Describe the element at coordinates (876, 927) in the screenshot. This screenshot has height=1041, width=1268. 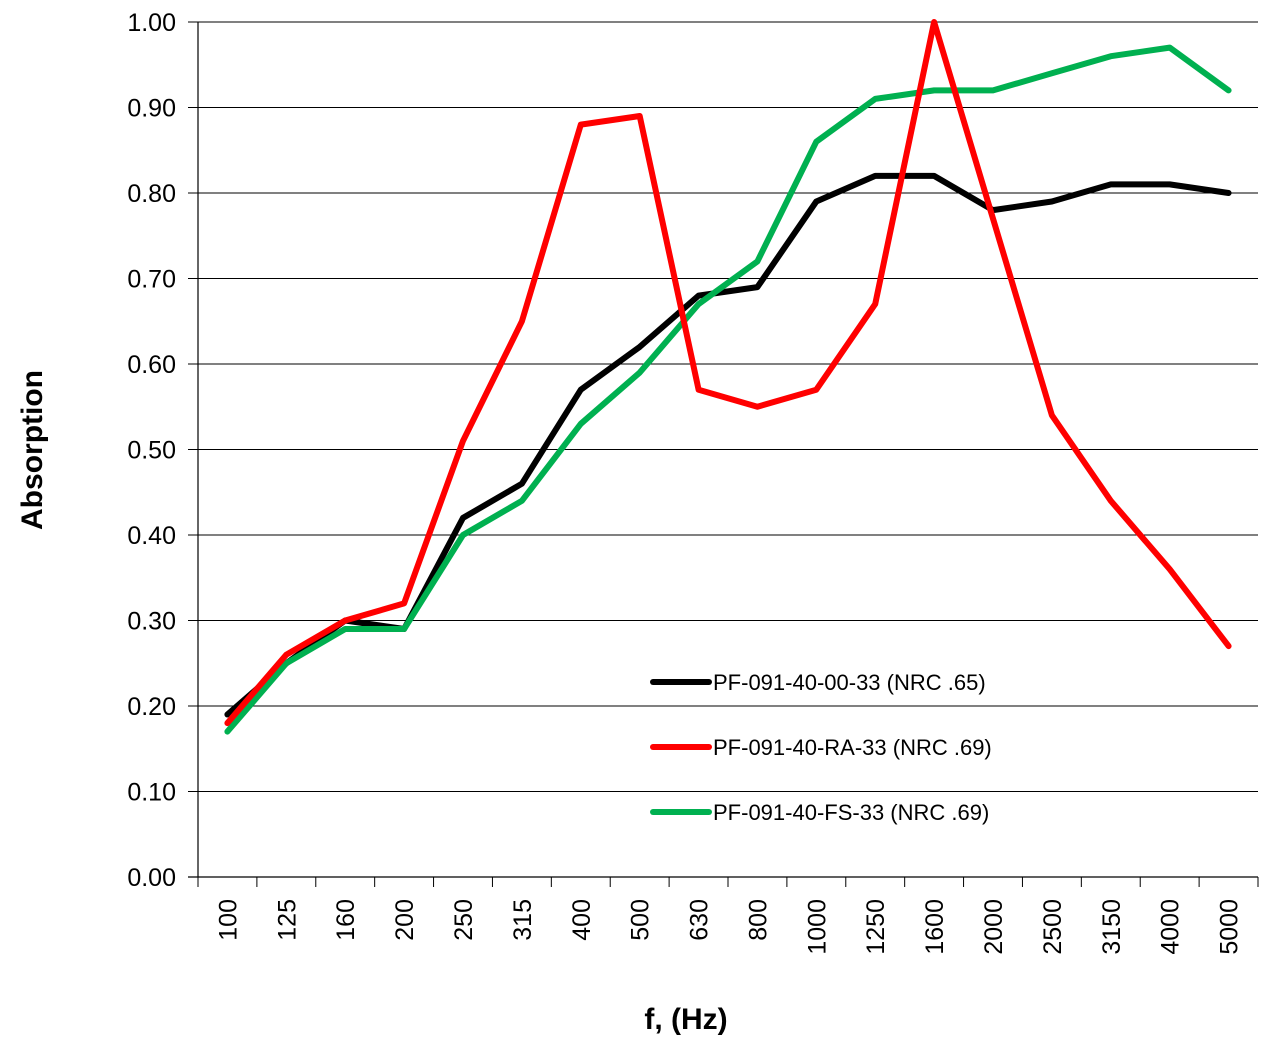
I see `x-tick-label: 1250` at that location.